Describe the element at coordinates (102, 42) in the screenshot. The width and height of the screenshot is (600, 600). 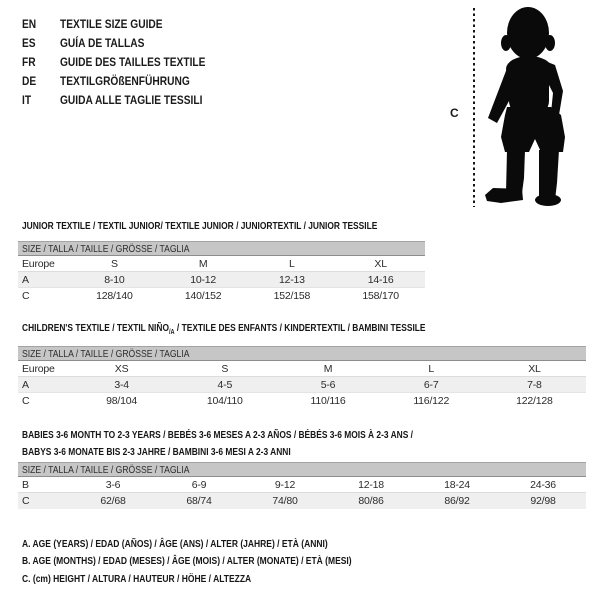
I see `language-title-text: GUÍA DE TALLAS` at that location.